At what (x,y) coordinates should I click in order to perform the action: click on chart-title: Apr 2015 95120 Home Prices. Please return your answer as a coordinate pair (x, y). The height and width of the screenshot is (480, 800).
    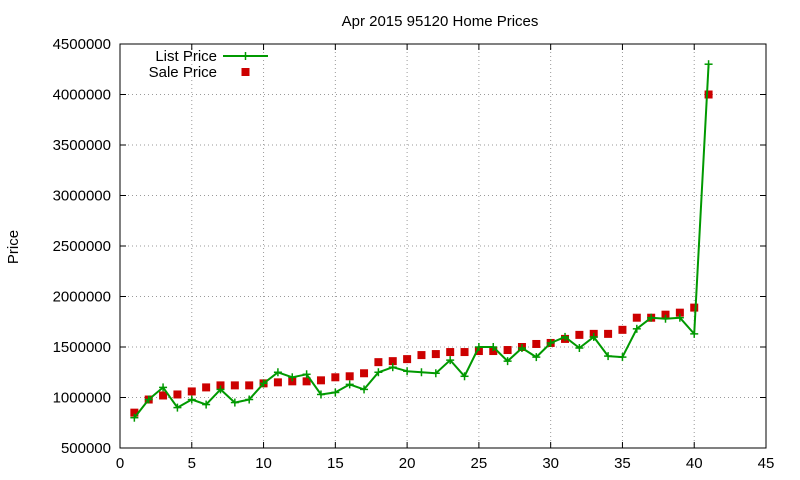
    Looking at the image, I should click on (440, 21).